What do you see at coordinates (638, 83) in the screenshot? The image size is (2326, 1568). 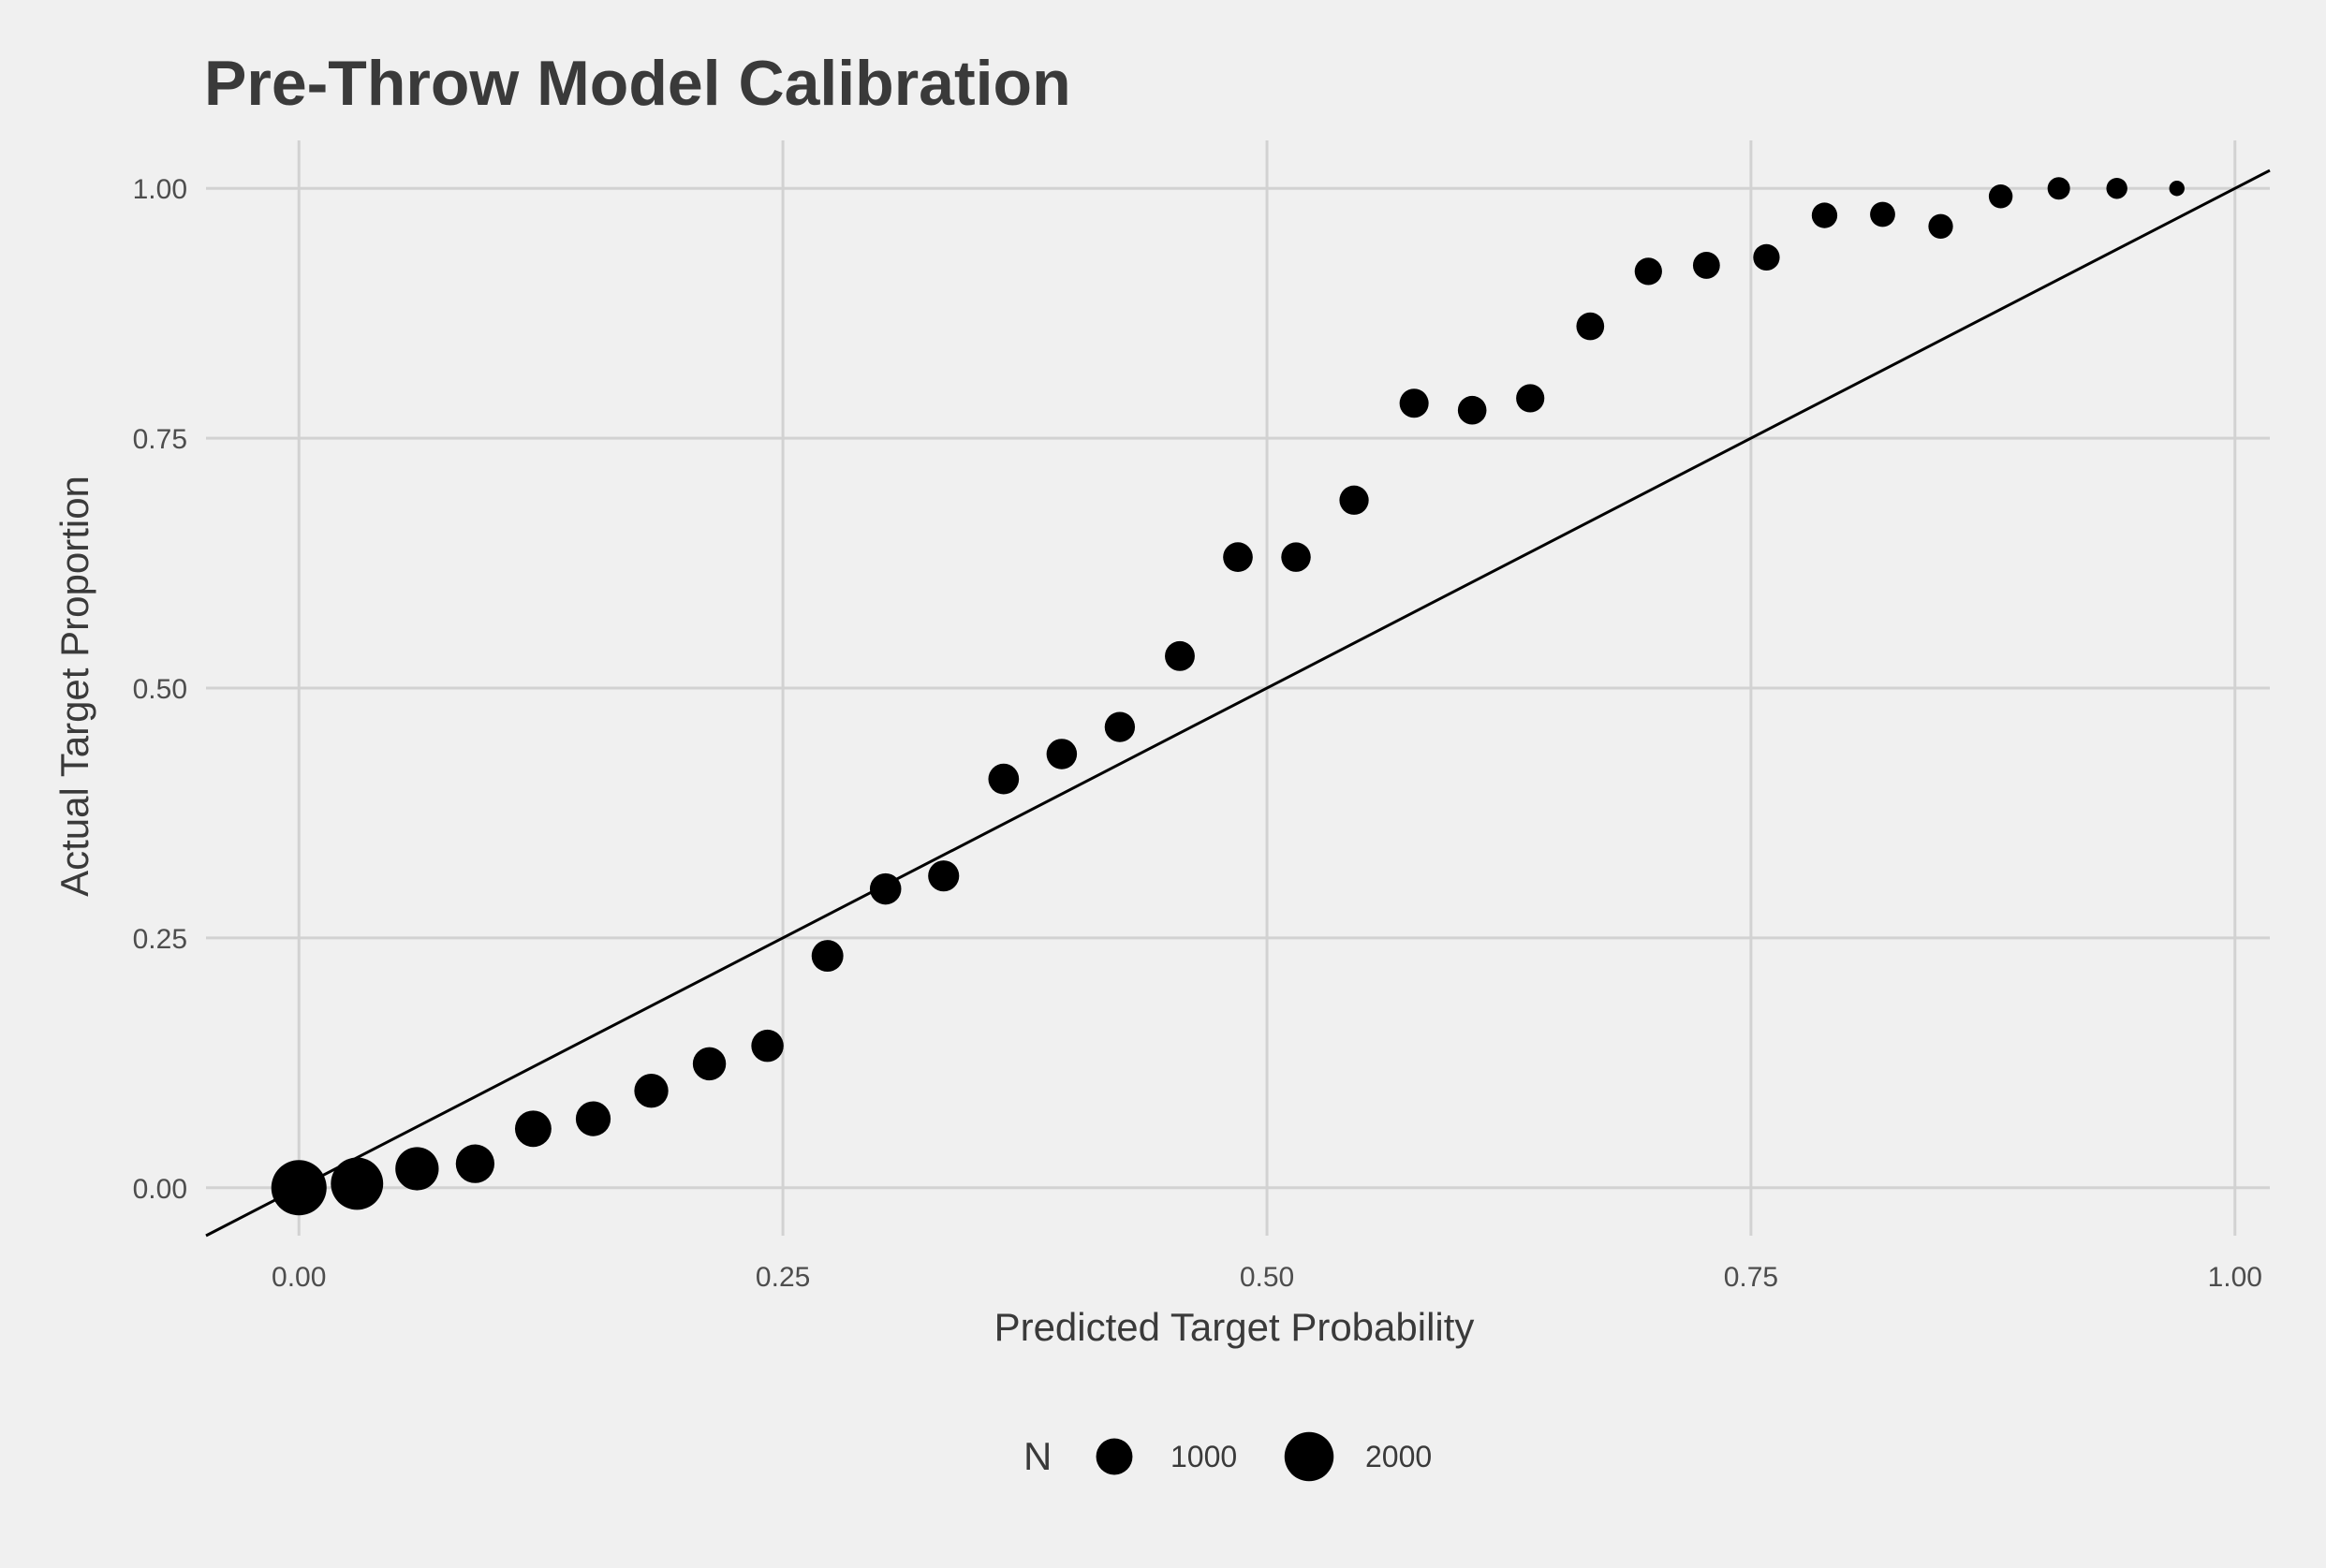 I see `chart-title: Pre-Throw Model Calibration` at bounding box center [638, 83].